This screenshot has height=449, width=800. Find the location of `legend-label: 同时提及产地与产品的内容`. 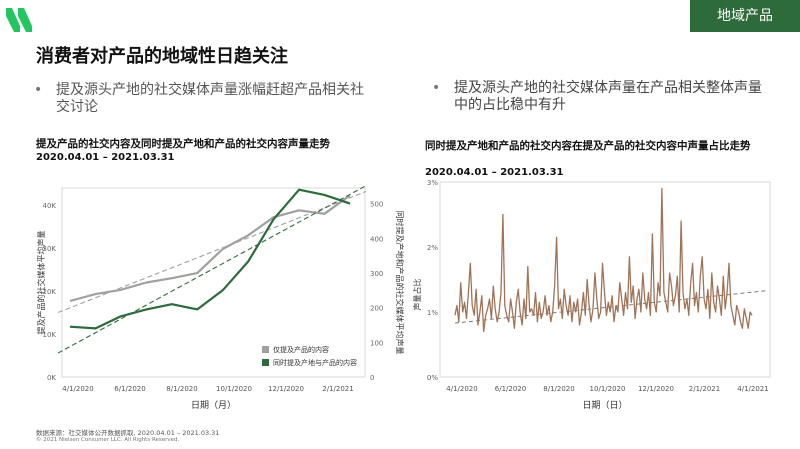

legend-label: 同时提及产地与产品的内容 is located at coordinates (315, 362).